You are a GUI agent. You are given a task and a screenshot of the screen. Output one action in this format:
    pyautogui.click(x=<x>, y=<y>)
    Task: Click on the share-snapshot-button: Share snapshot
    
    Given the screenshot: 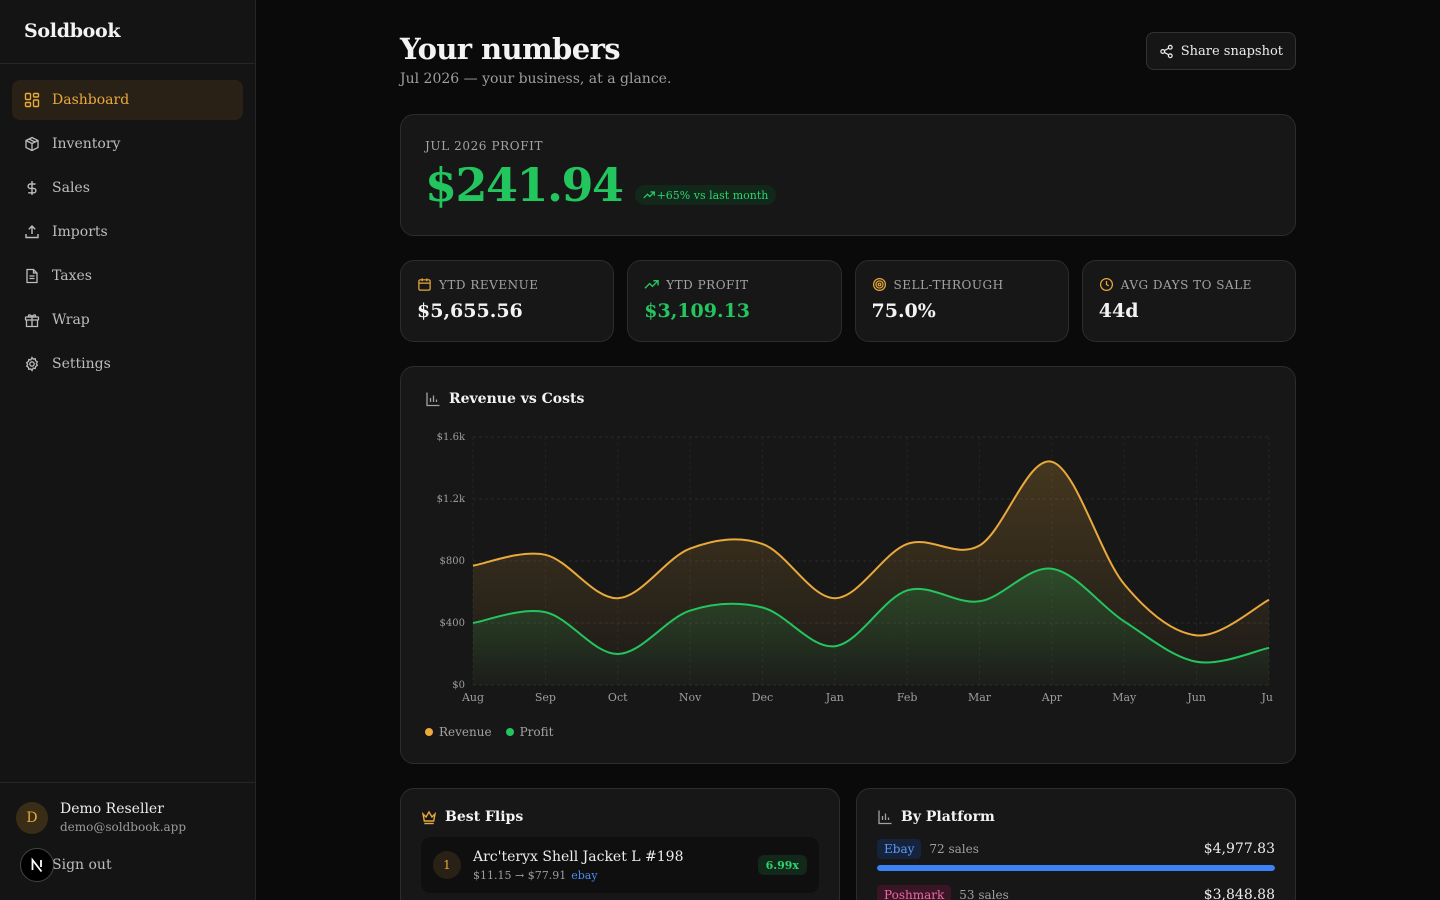 What is the action you would take?
    pyautogui.click(x=1220, y=51)
    